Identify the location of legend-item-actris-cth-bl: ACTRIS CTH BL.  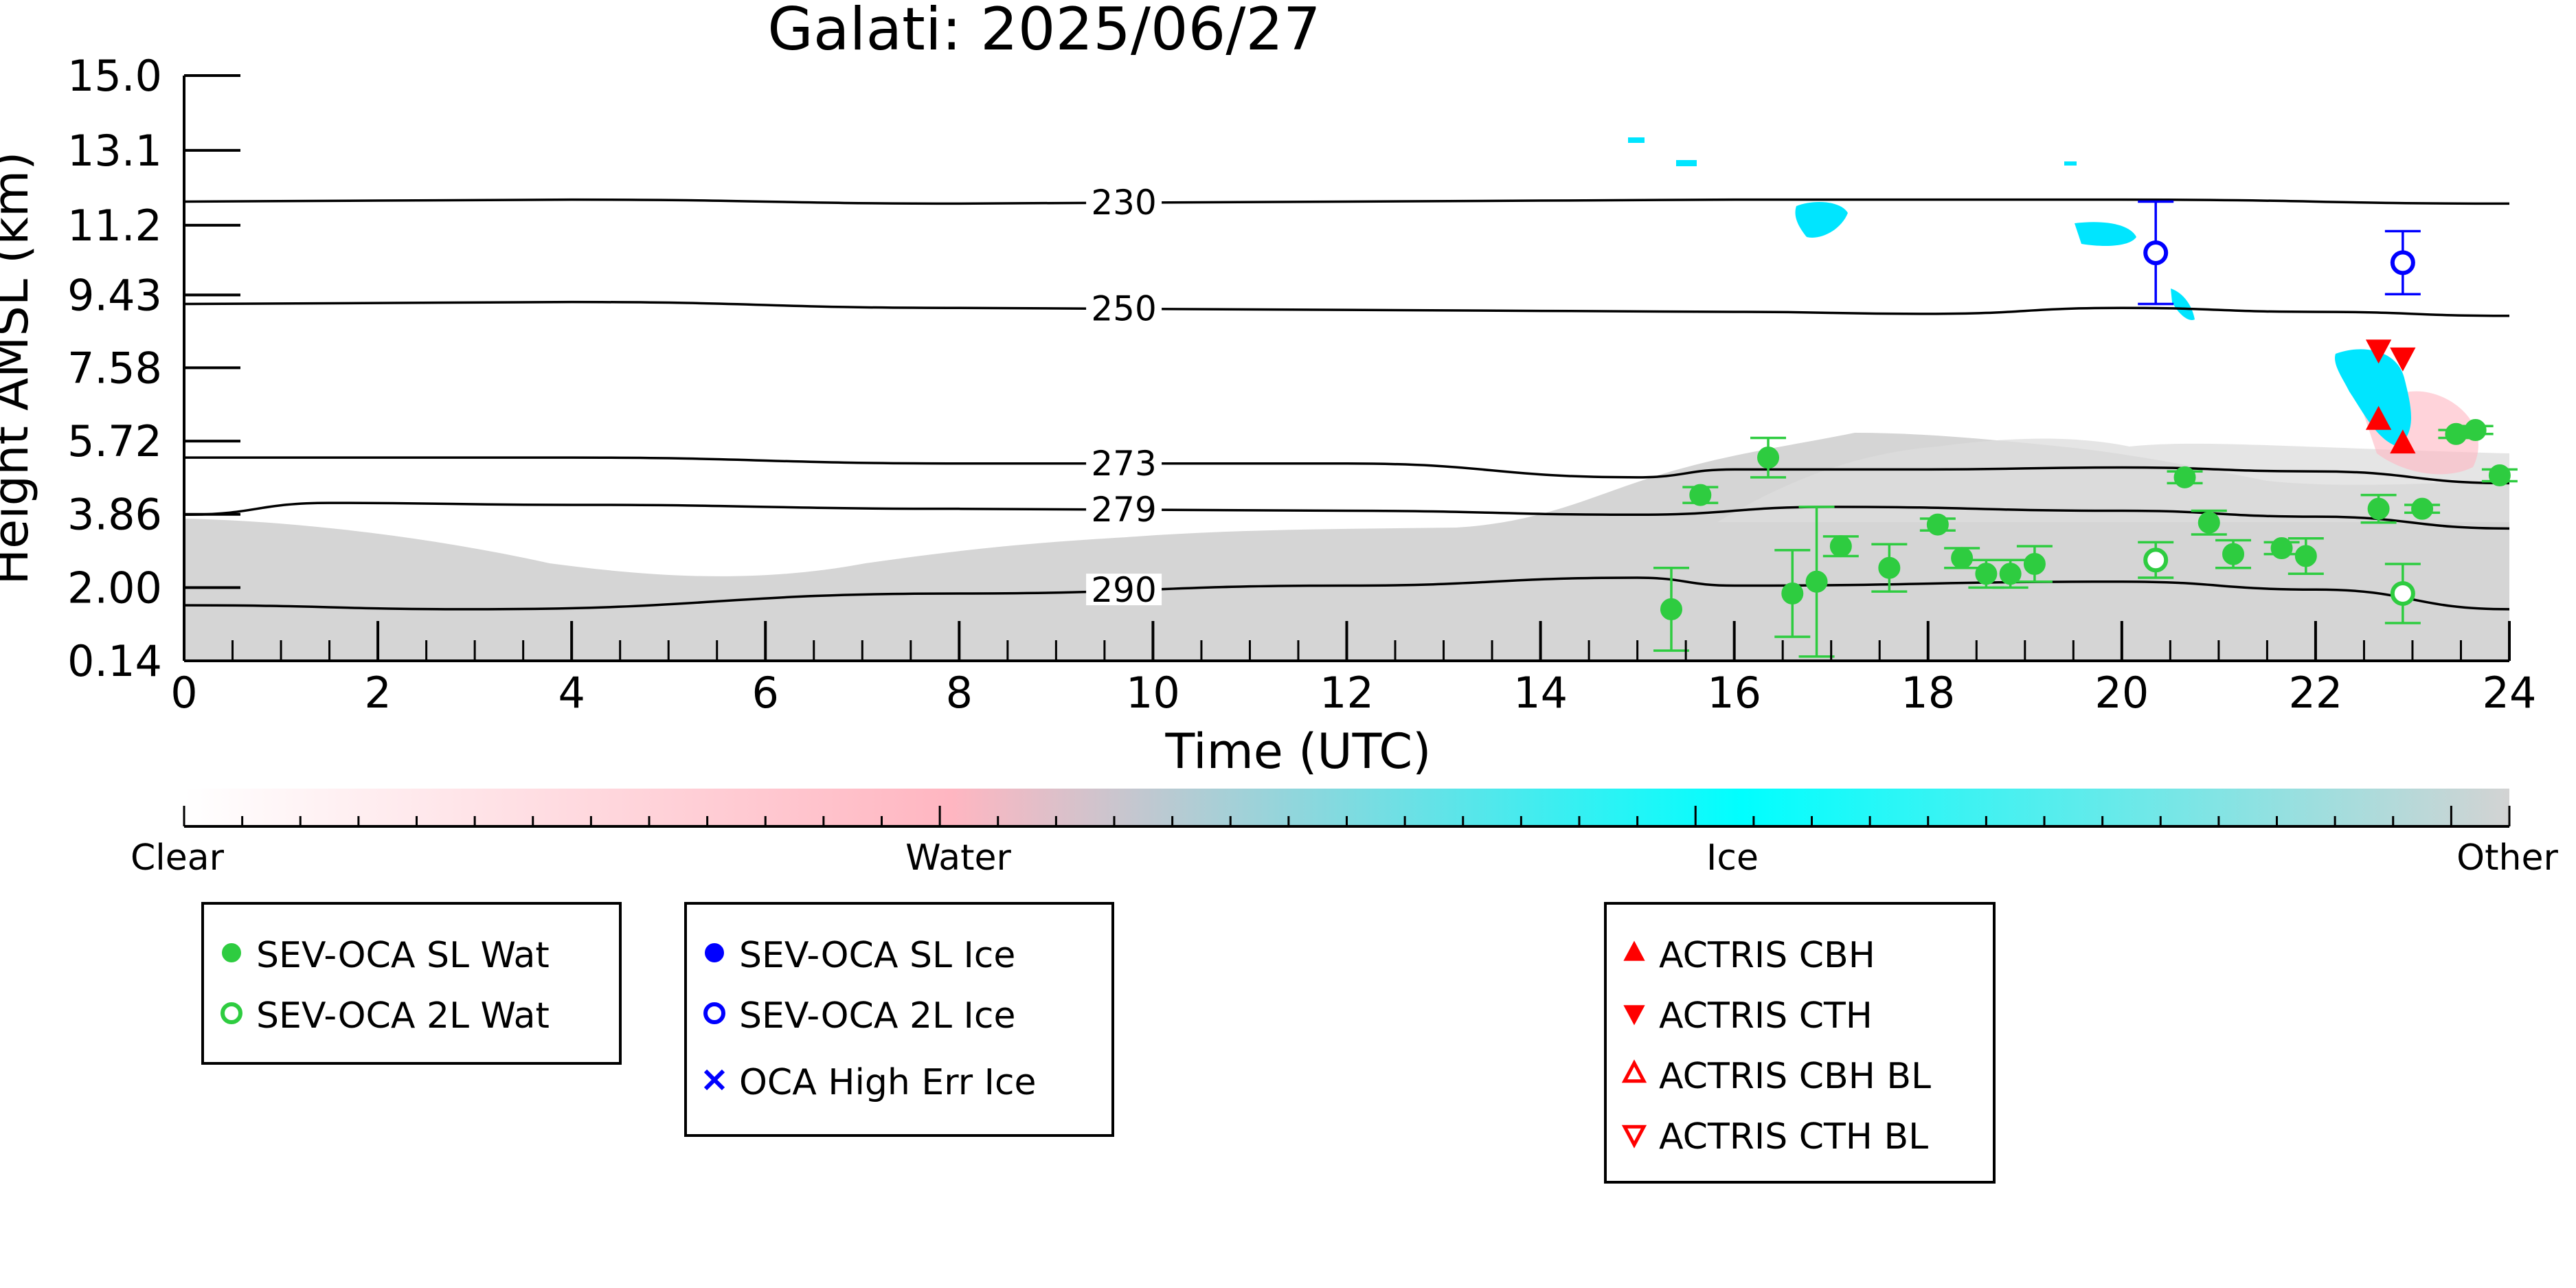
(1774, 1136).